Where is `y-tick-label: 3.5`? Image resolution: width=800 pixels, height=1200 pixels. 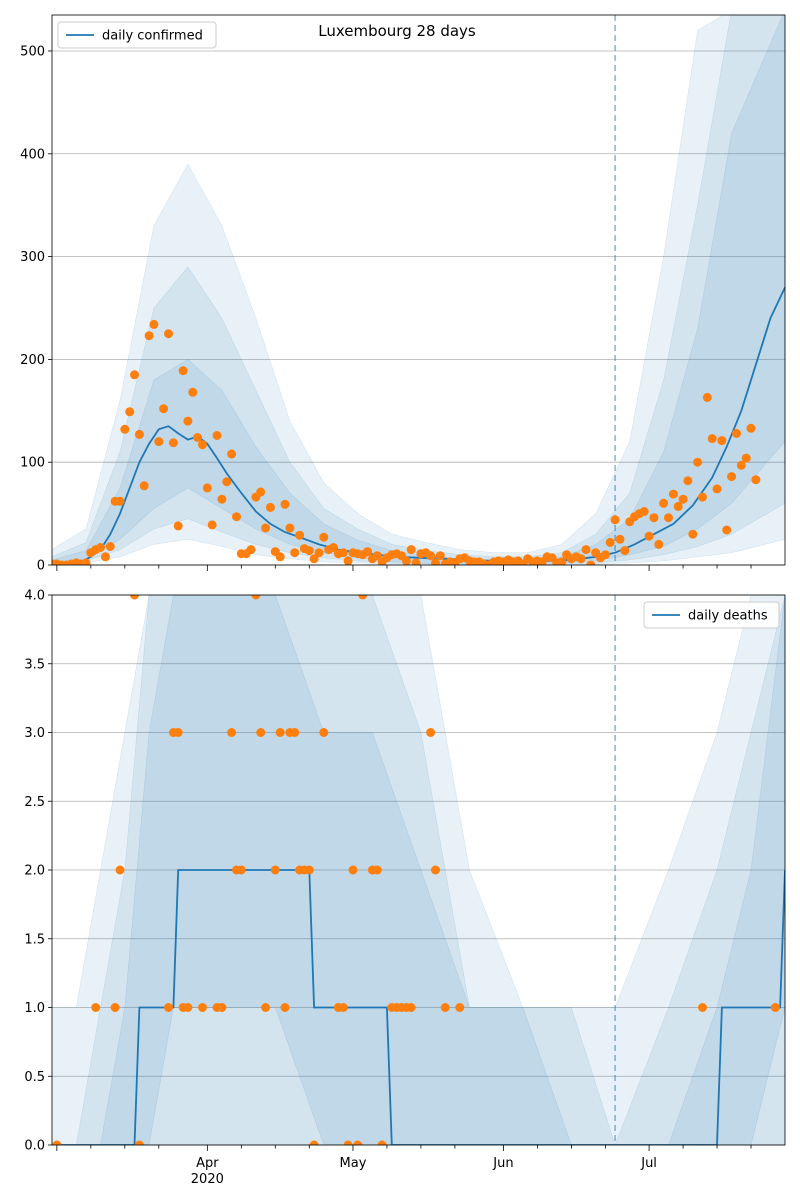
y-tick-label: 3.5 is located at coordinates (34, 664).